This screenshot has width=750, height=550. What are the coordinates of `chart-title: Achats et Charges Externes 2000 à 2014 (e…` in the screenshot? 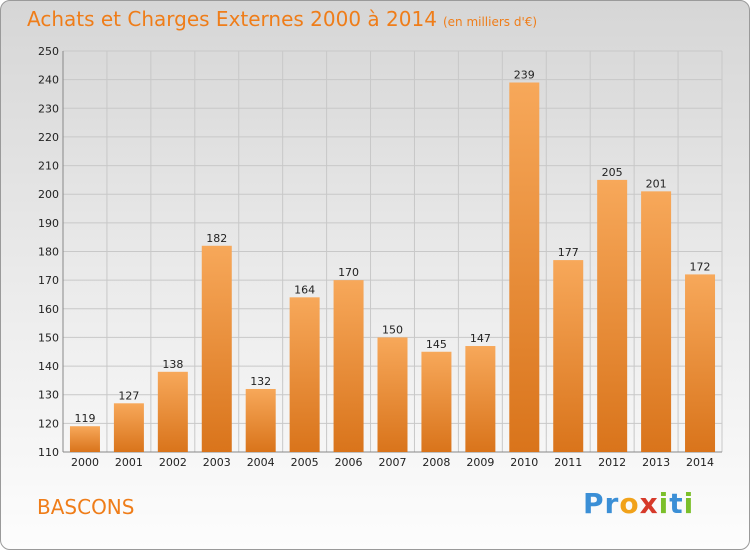 It's located at (282, 19).